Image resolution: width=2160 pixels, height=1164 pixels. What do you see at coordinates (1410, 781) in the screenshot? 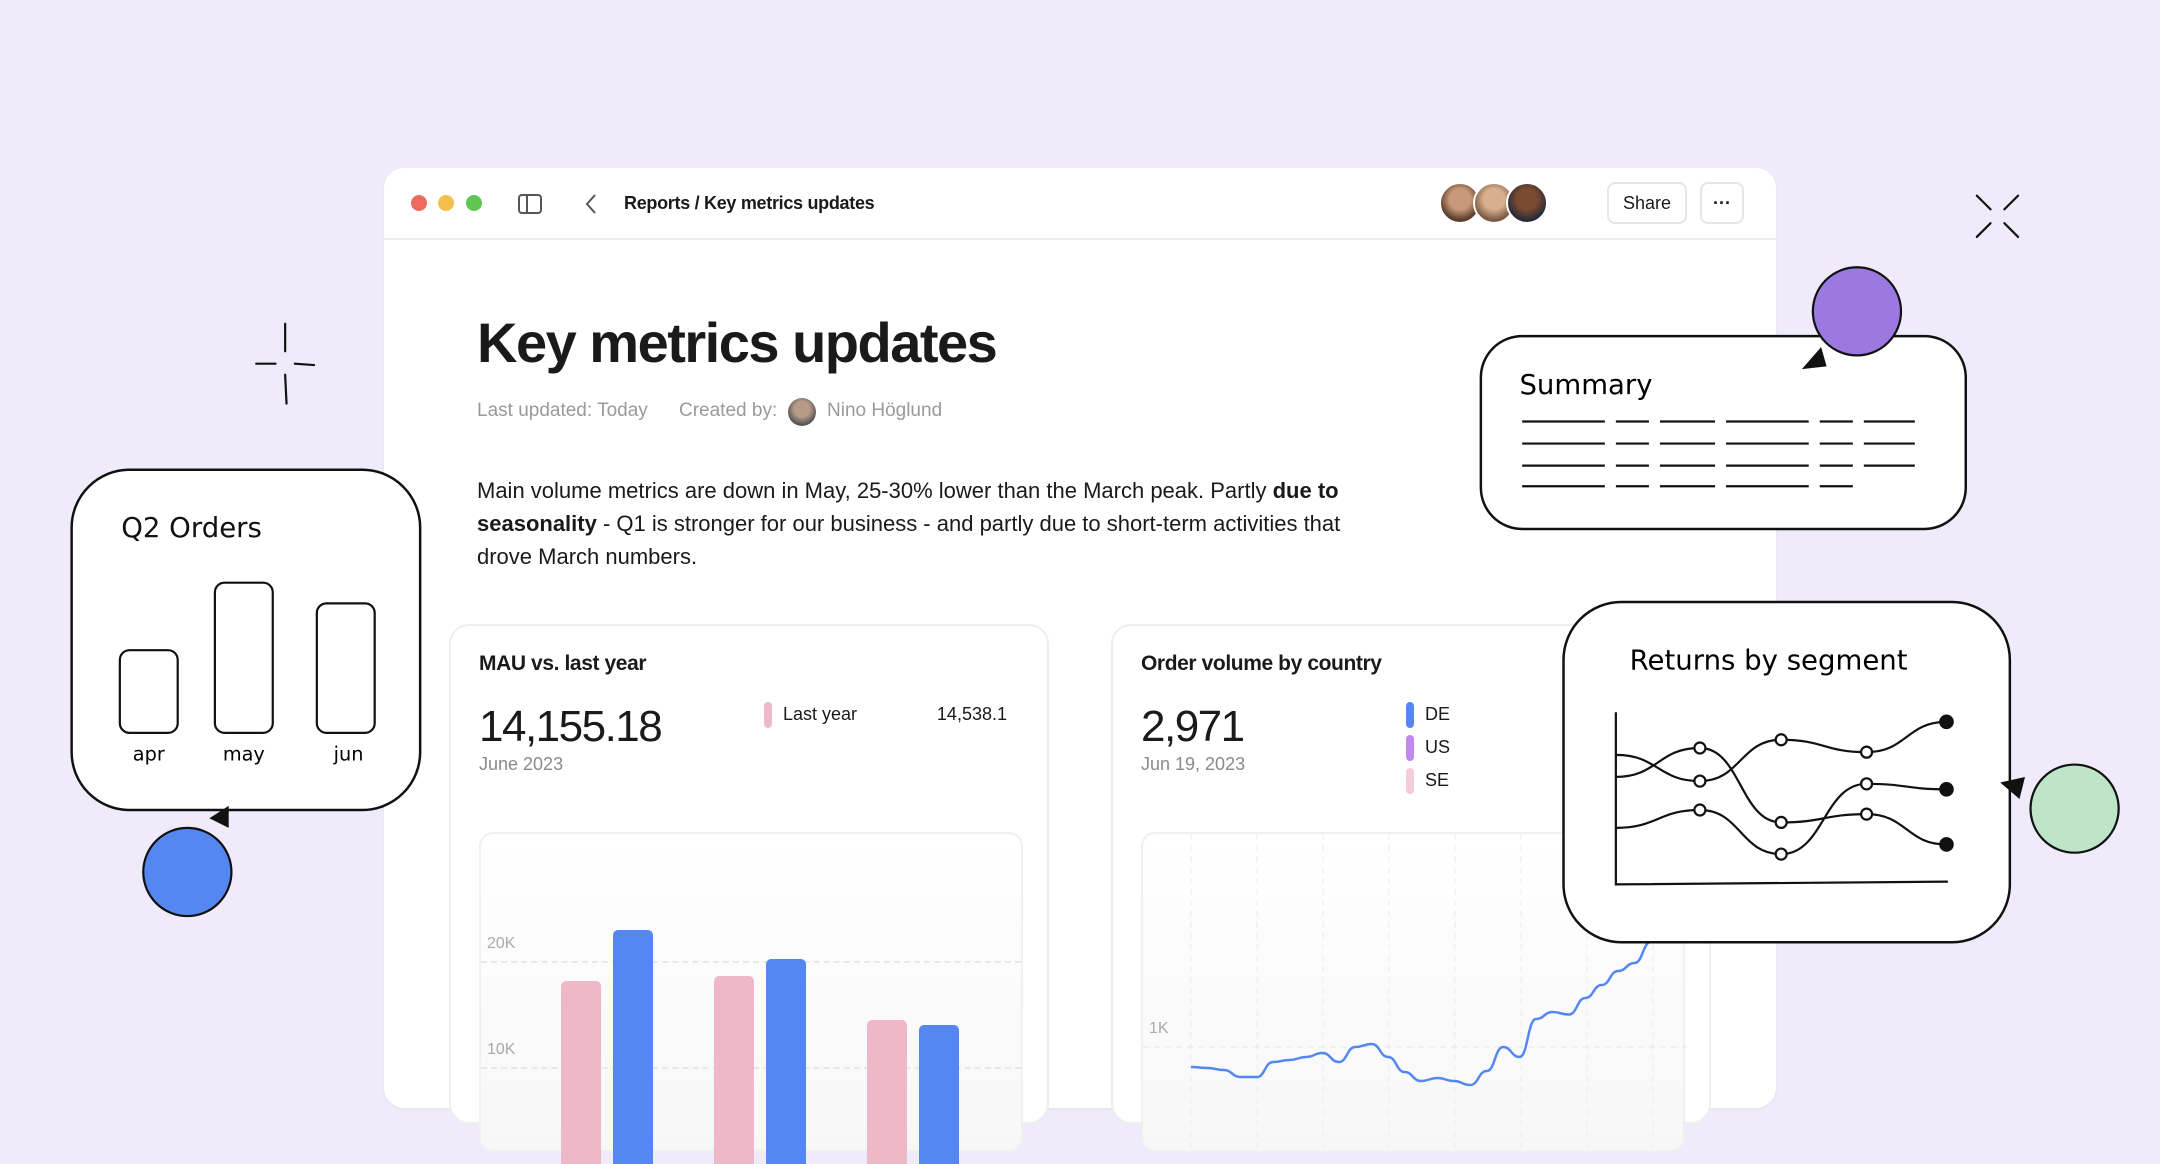
I see `legend-swatch-se` at bounding box center [1410, 781].